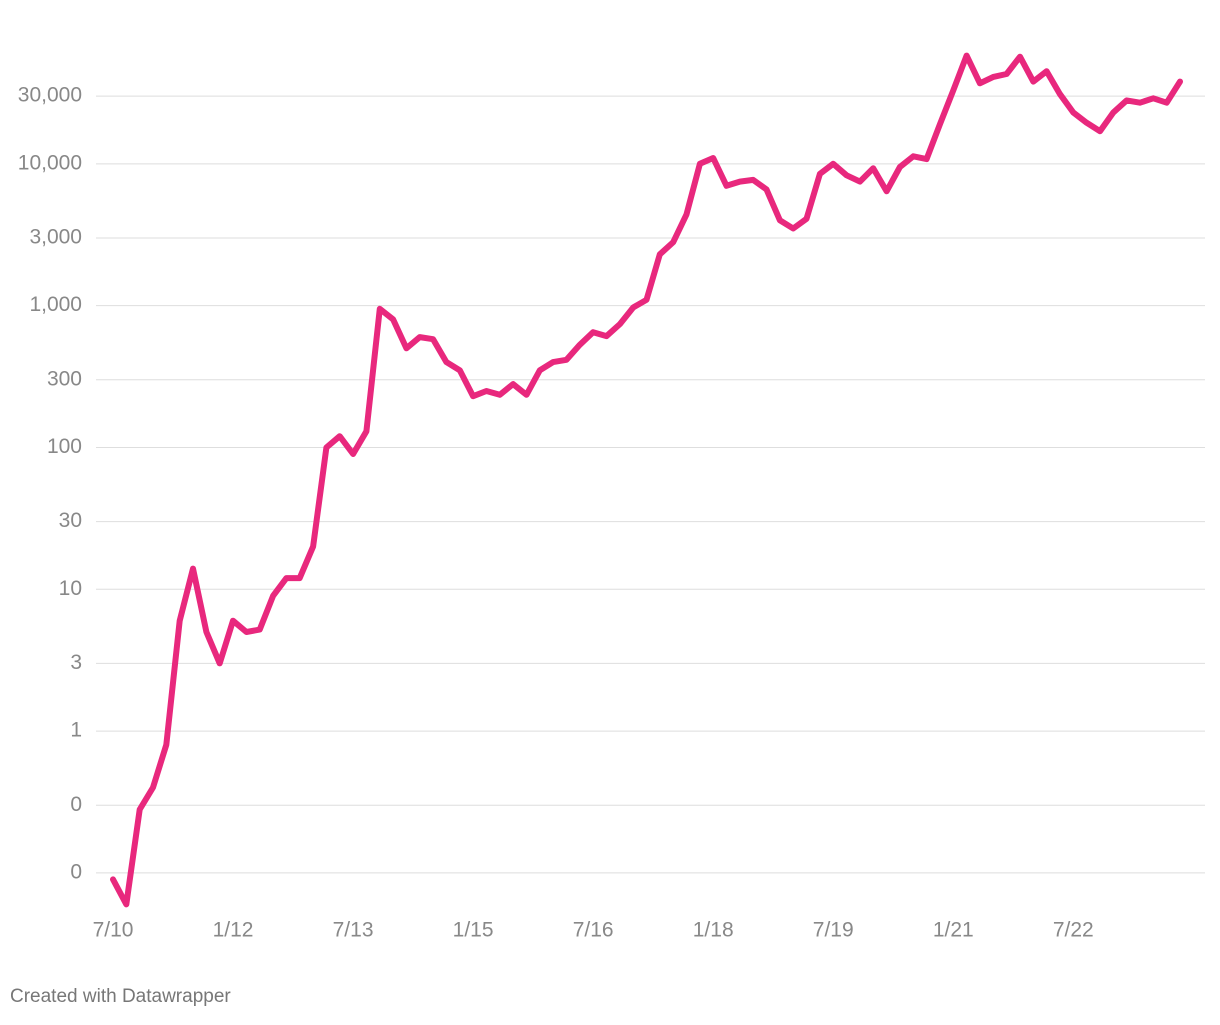 This screenshot has width=1220, height=1025. Describe the element at coordinates (76, 662) in the screenshot. I see `y-tick-label: 3` at that location.